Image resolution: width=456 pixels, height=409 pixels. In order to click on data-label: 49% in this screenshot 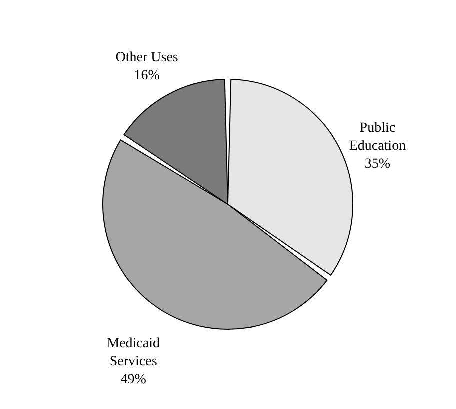, I will do `click(133, 380)`.